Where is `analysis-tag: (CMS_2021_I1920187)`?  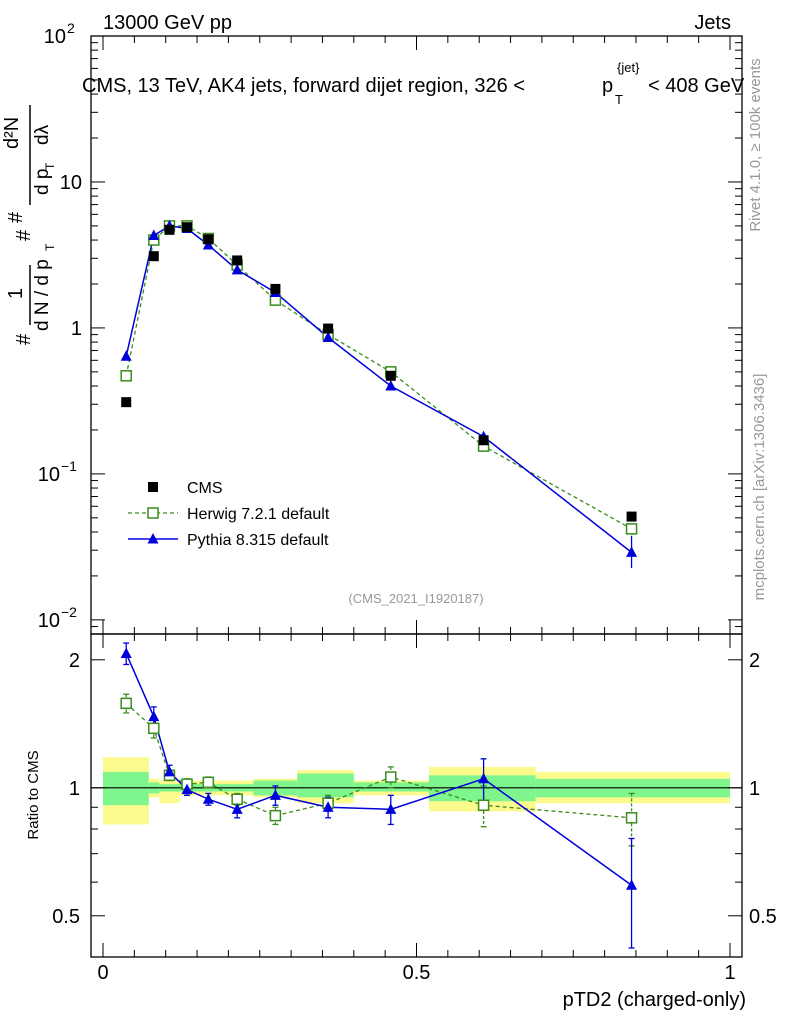 analysis-tag: (CMS_2021_I1920187) is located at coordinates (415, 598).